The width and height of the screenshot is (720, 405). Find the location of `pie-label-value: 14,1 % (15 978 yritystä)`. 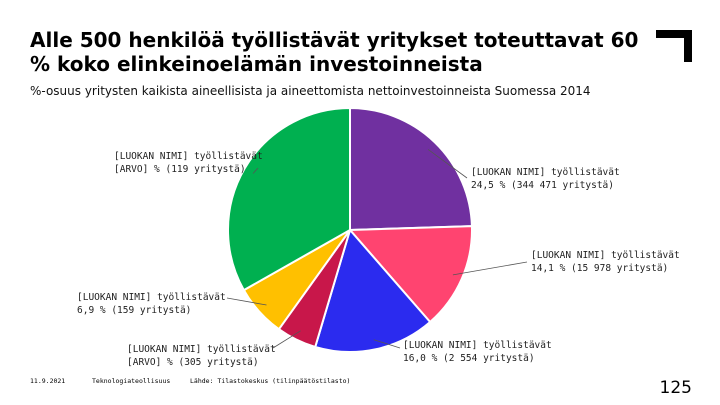

pie-label-value: 14,1 % (15 978 yritystä) is located at coordinates (599, 268).